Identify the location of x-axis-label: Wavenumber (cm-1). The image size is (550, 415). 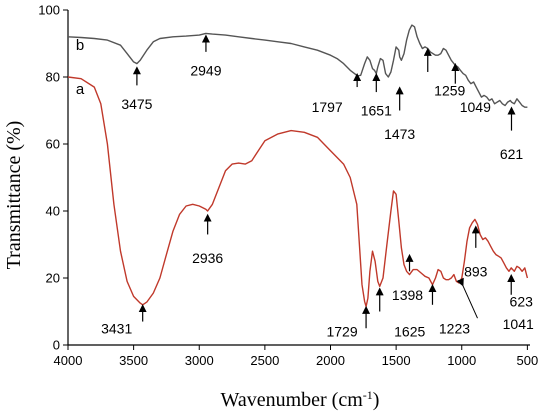
(300, 399).